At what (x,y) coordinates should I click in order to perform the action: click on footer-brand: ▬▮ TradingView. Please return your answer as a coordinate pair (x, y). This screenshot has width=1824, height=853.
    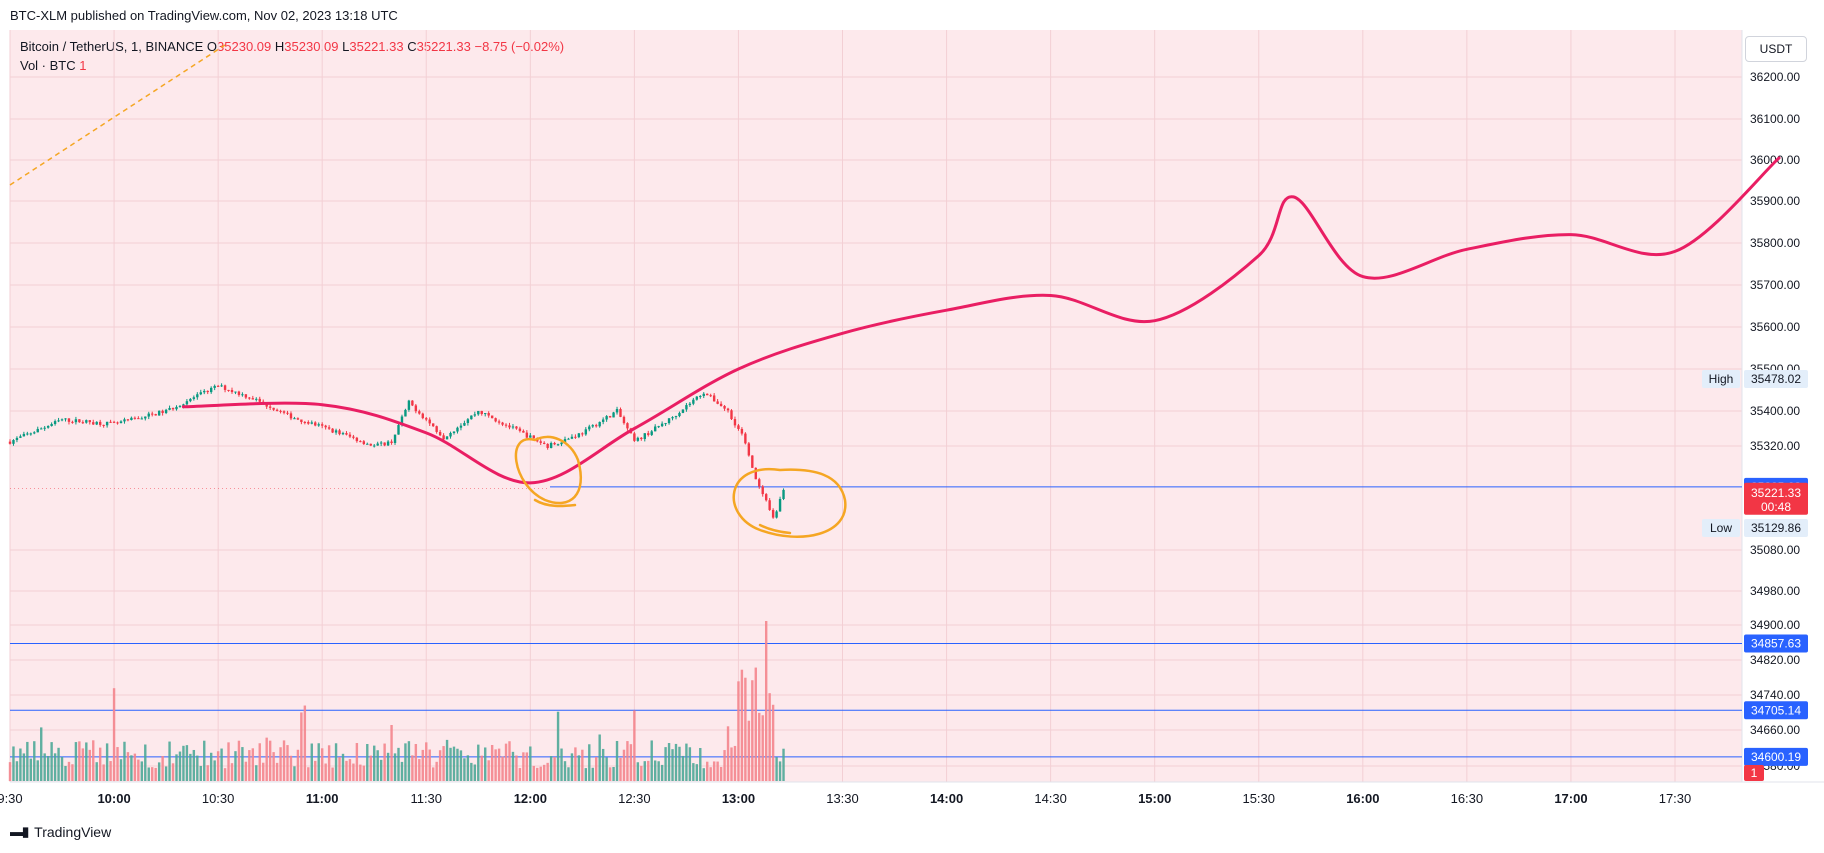
    Looking at the image, I should click on (60, 832).